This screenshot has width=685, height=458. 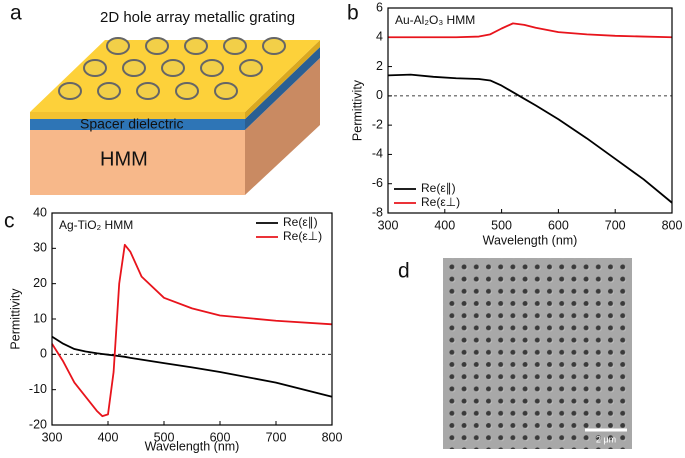 I want to click on panel-label: b, so click(x=353, y=13).